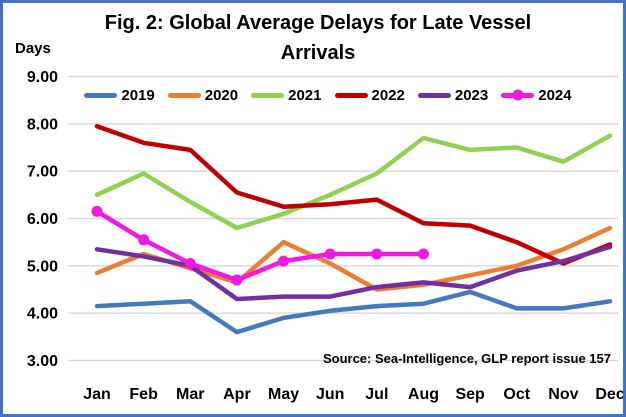  What do you see at coordinates (351, 95) in the screenshot?
I see `legend-line-swatch-2022` at bounding box center [351, 95].